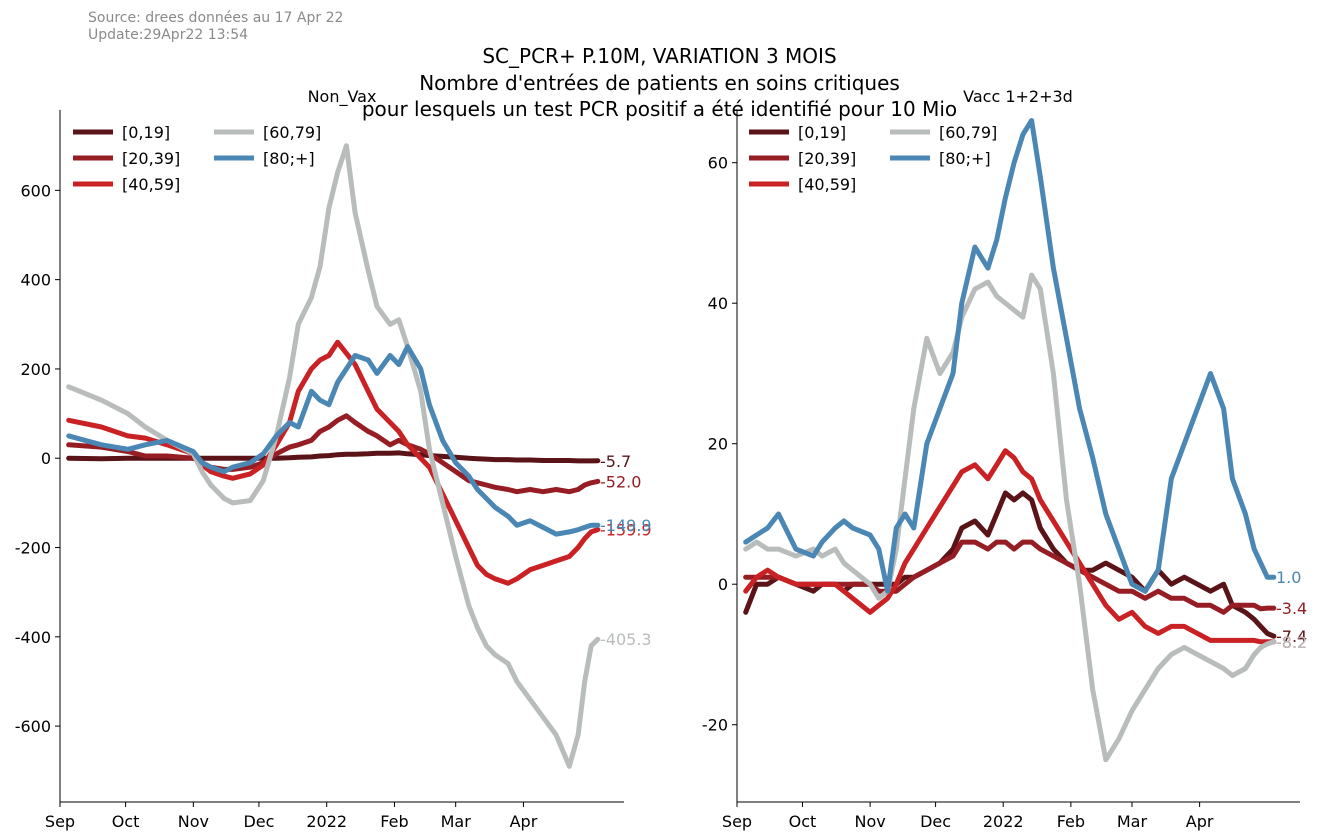  Describe the element at coordinates (615, 461) in the screenshot. I see `series-end-label: -5.7` at that location.